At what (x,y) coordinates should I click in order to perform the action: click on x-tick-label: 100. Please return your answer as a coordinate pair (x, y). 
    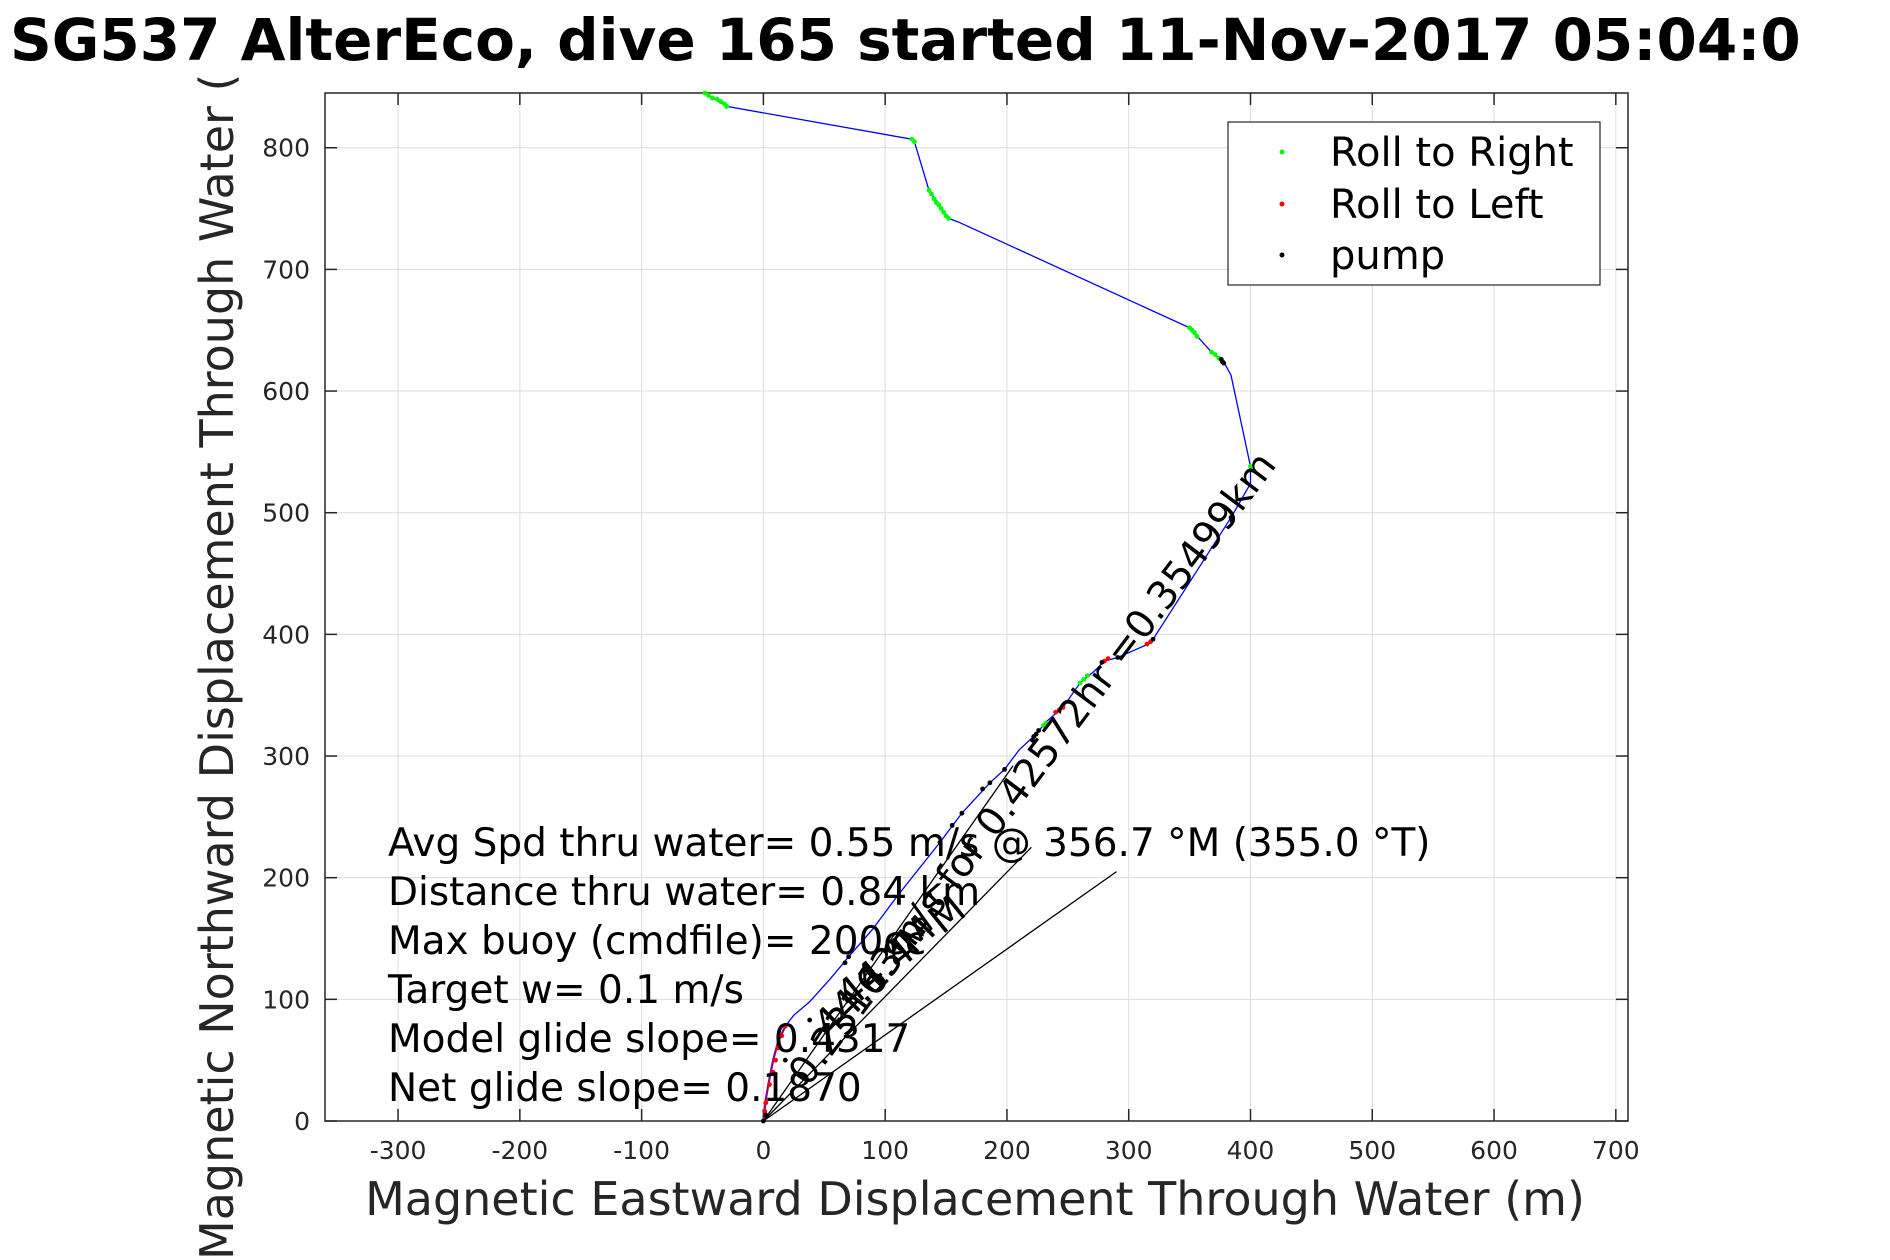
    Looking at the image, I should click on (885, 1150).